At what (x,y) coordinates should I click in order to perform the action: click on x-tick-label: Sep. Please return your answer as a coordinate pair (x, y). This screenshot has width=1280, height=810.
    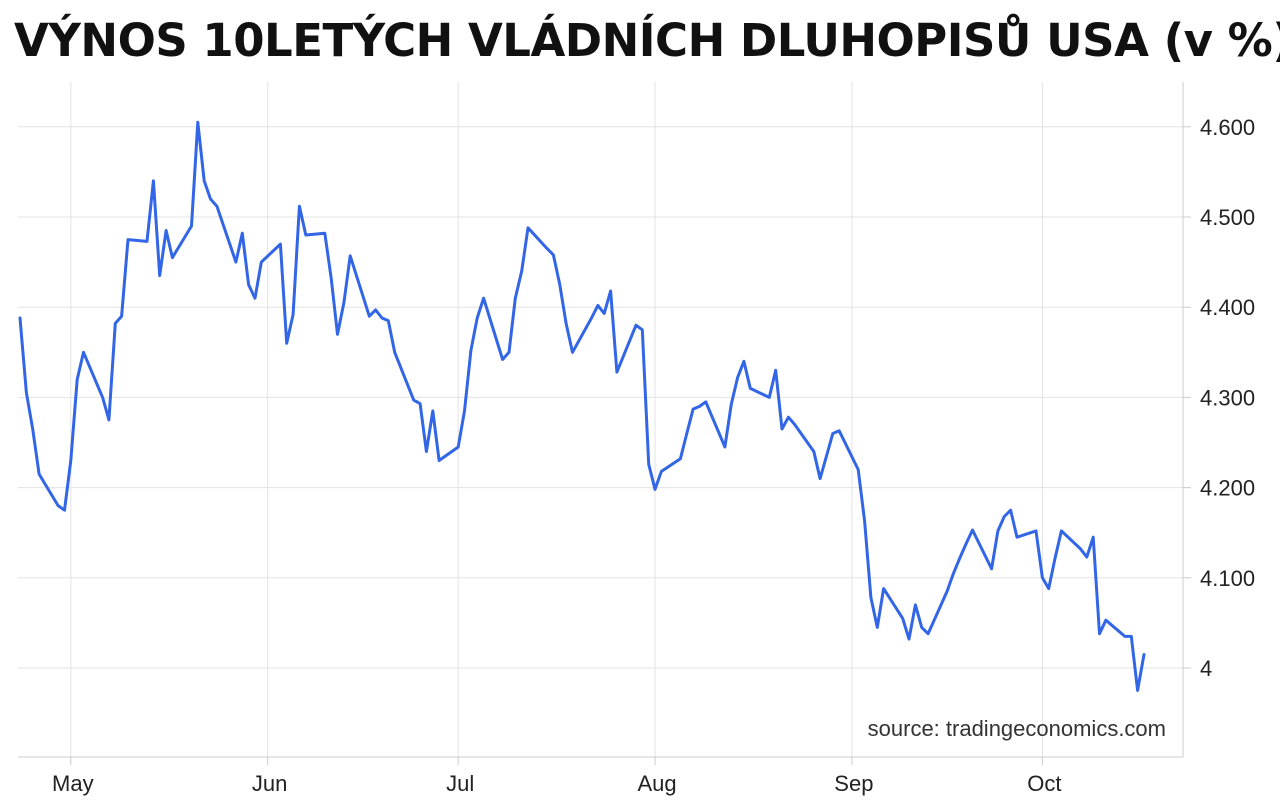
    Looking at the image, I should click on (853, 783).